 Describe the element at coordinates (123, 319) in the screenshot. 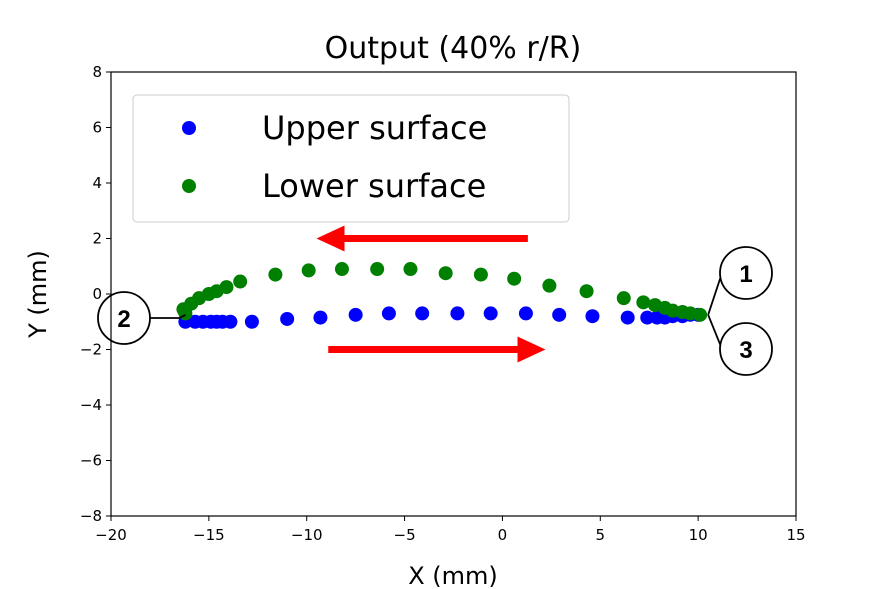

I see `callout-2-label: 2` at that location.